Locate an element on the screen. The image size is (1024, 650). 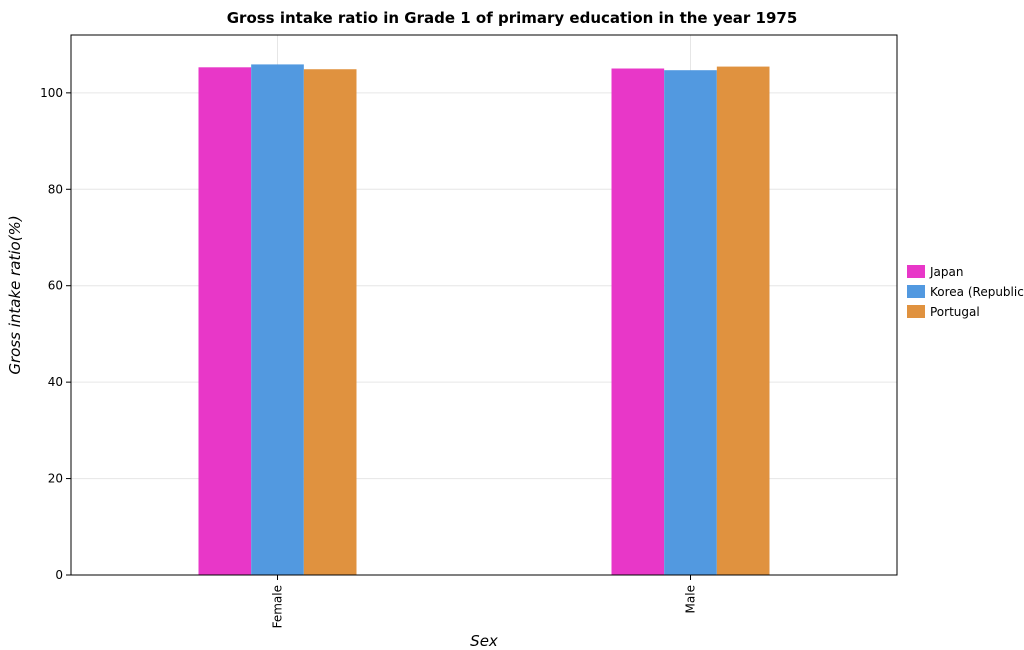
legend: Japan Korea (Republic) Portugal is located at coordinates (965, 292).